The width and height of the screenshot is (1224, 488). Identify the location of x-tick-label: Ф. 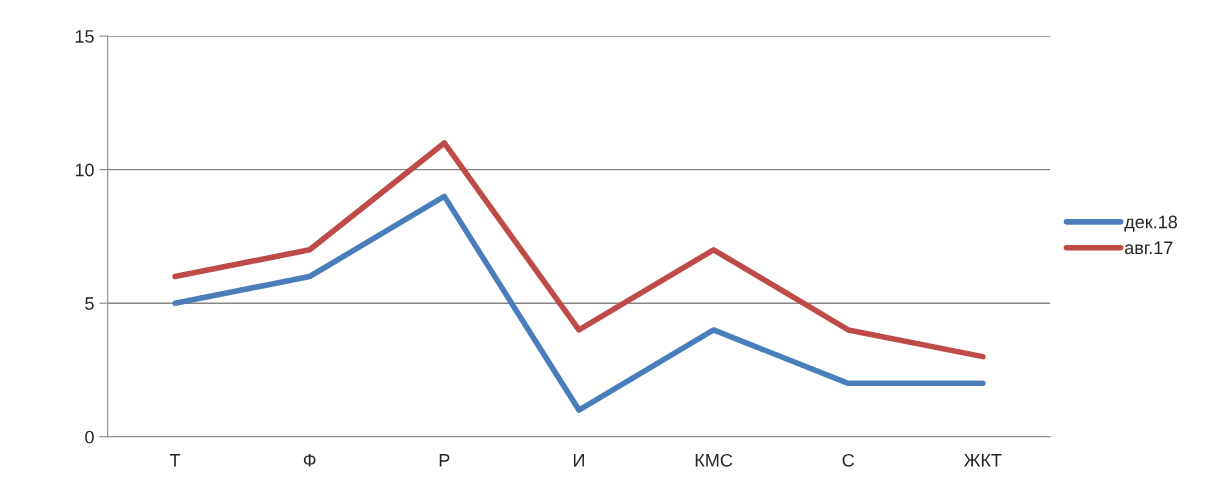
(309, 460).